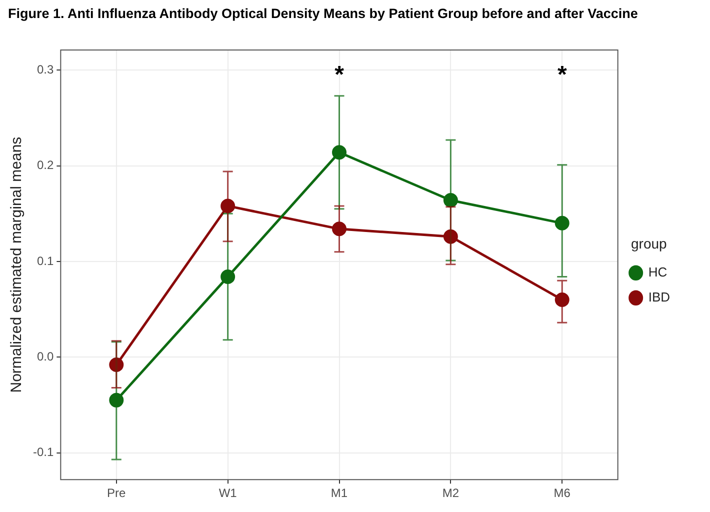  Describe the element at coordinates (649, 243) in the screenshot. I see `legend-title: group` at that location.